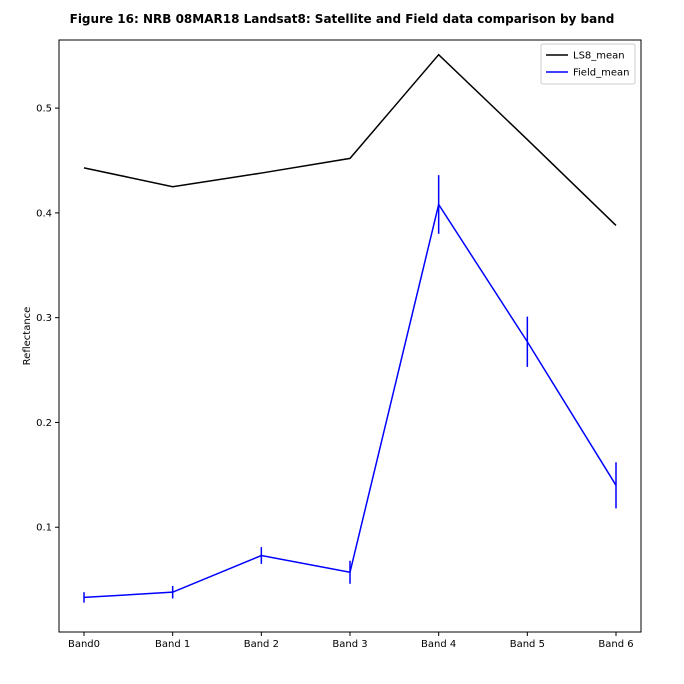 This screenshot has width=684, height=684. I want to click on y-tick-label: 0.1, so click(44, 528).